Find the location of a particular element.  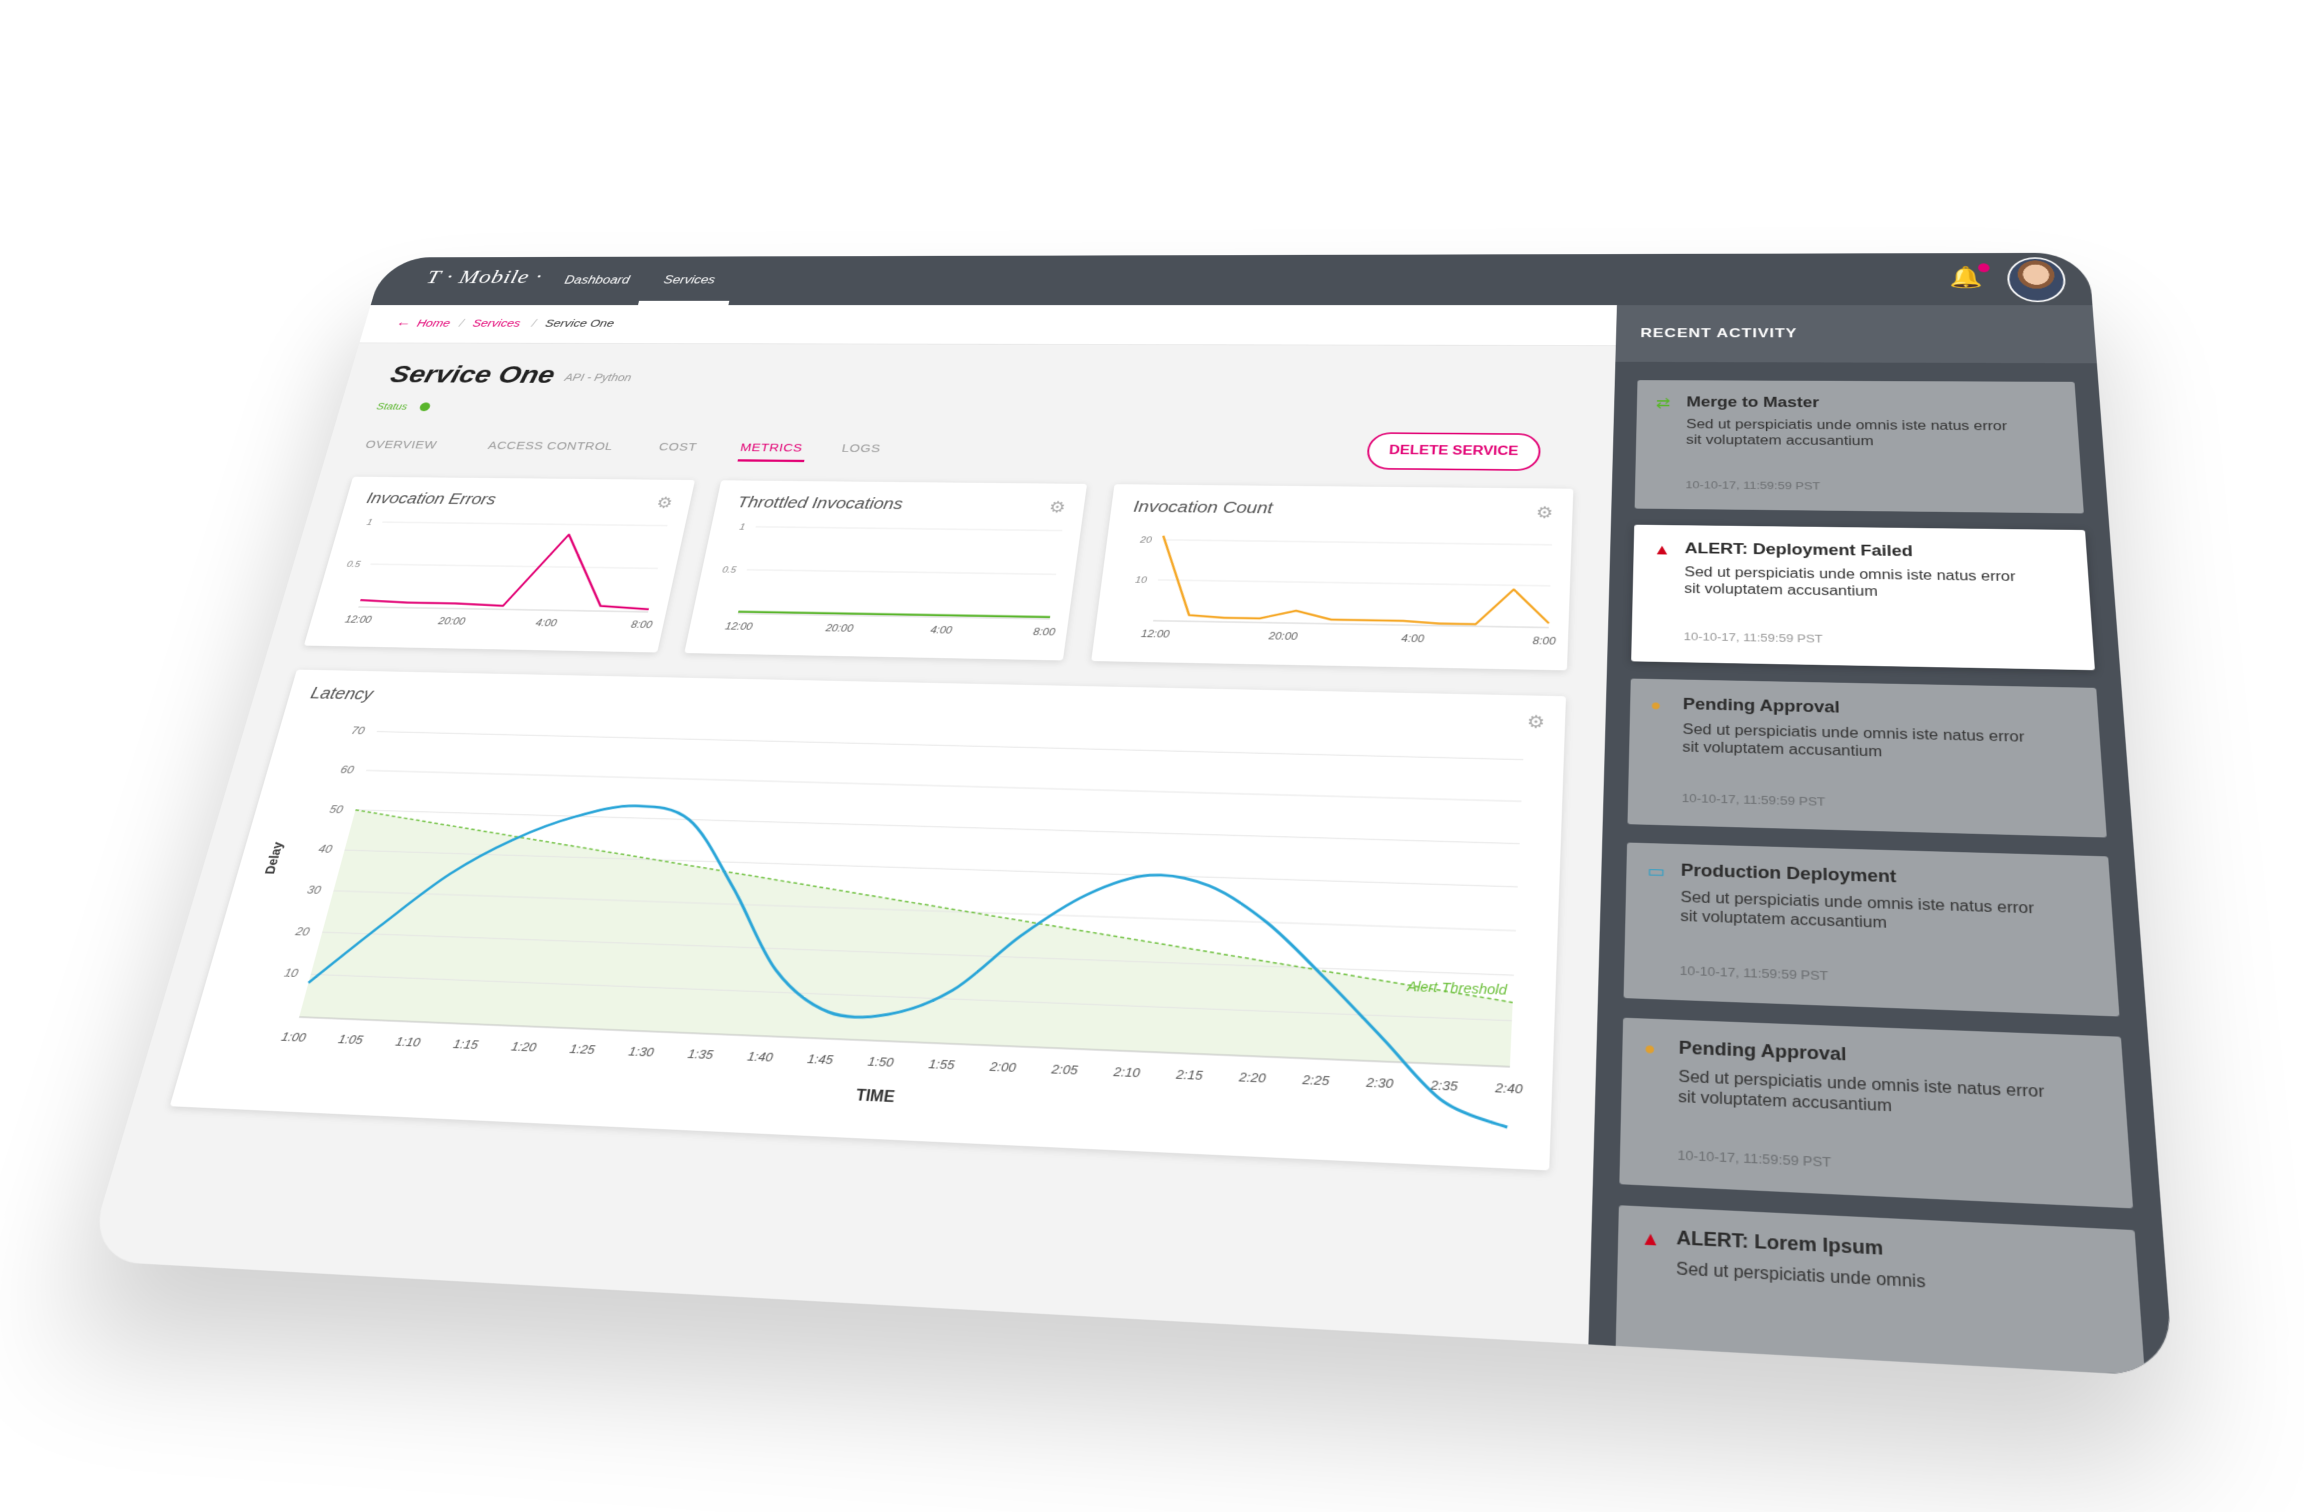

y-tick-label: 30 is located at coordinates (314, 891).